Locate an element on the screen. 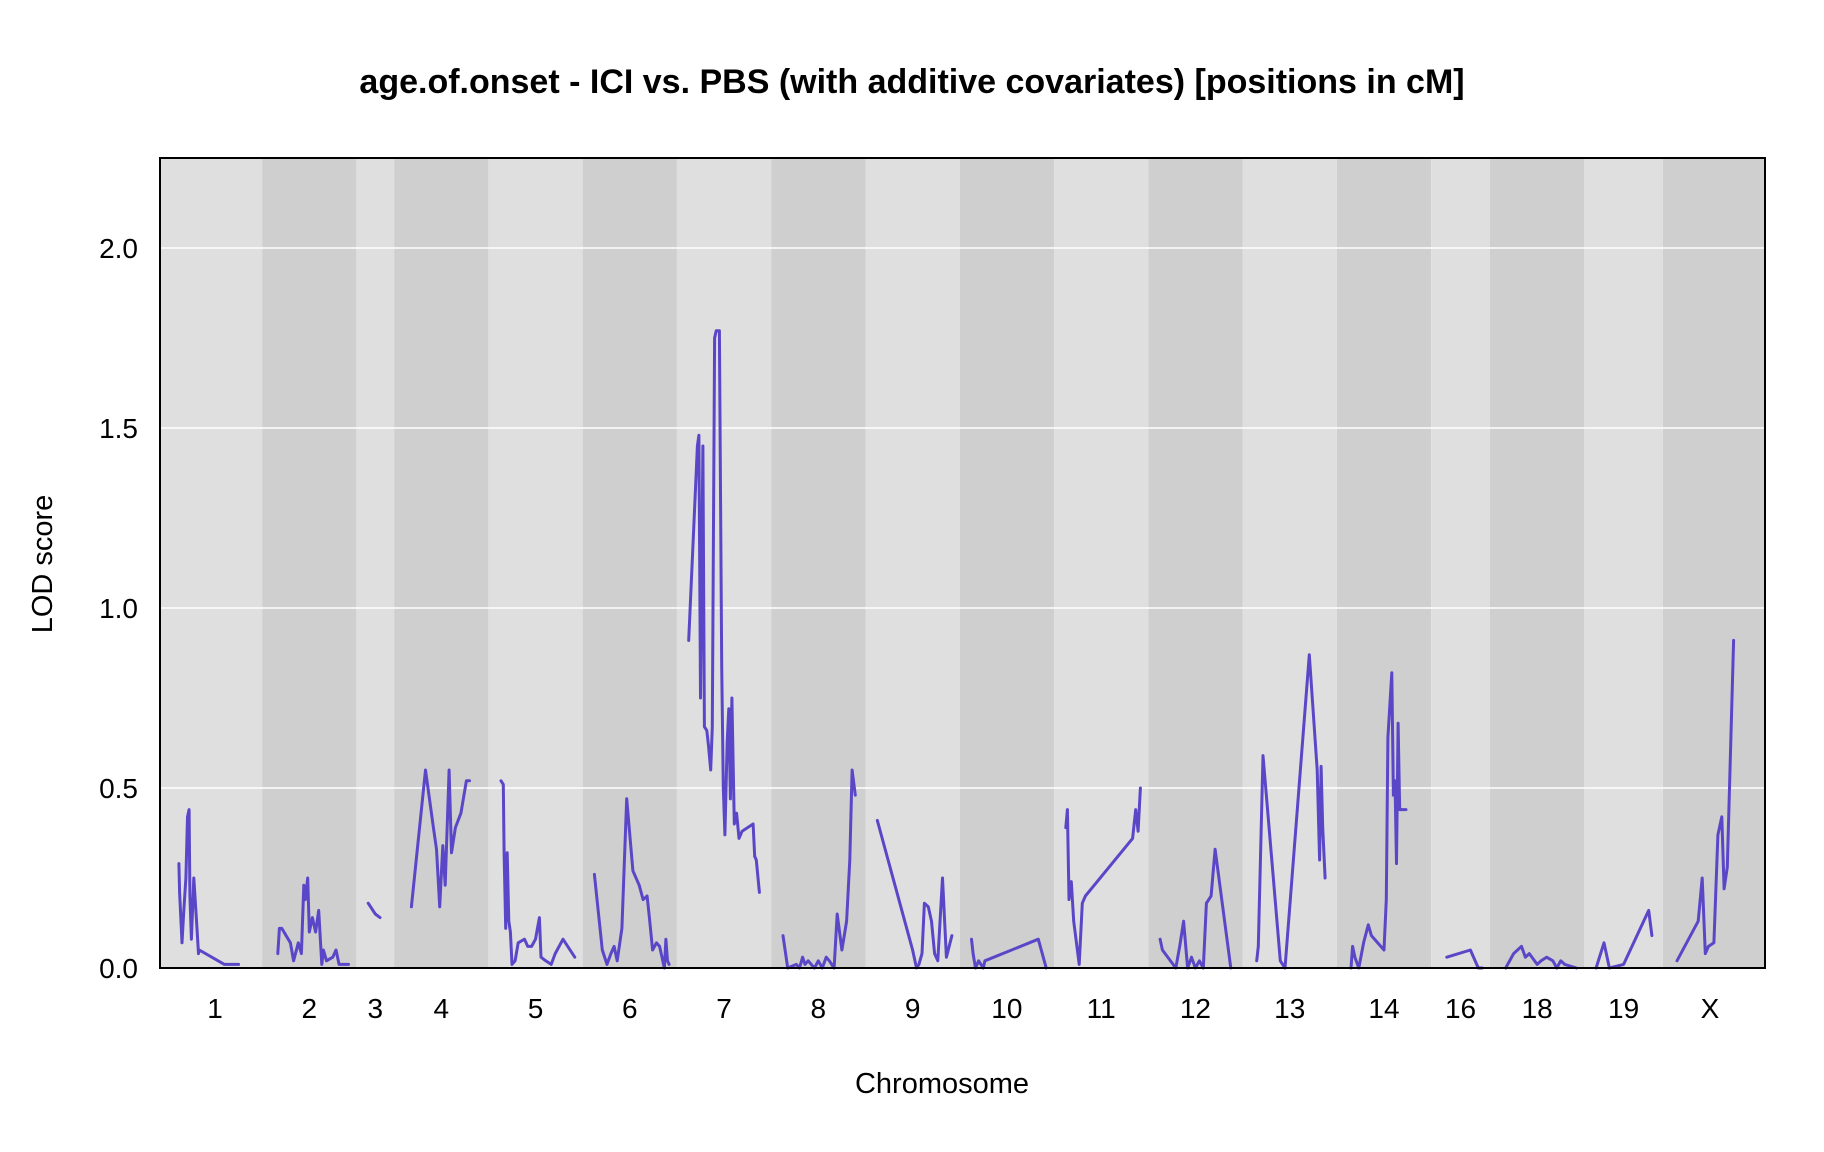 The width and height of the screenshot is (1824, 1152). chromosome-band-X is located at coordinates (1713, 563).